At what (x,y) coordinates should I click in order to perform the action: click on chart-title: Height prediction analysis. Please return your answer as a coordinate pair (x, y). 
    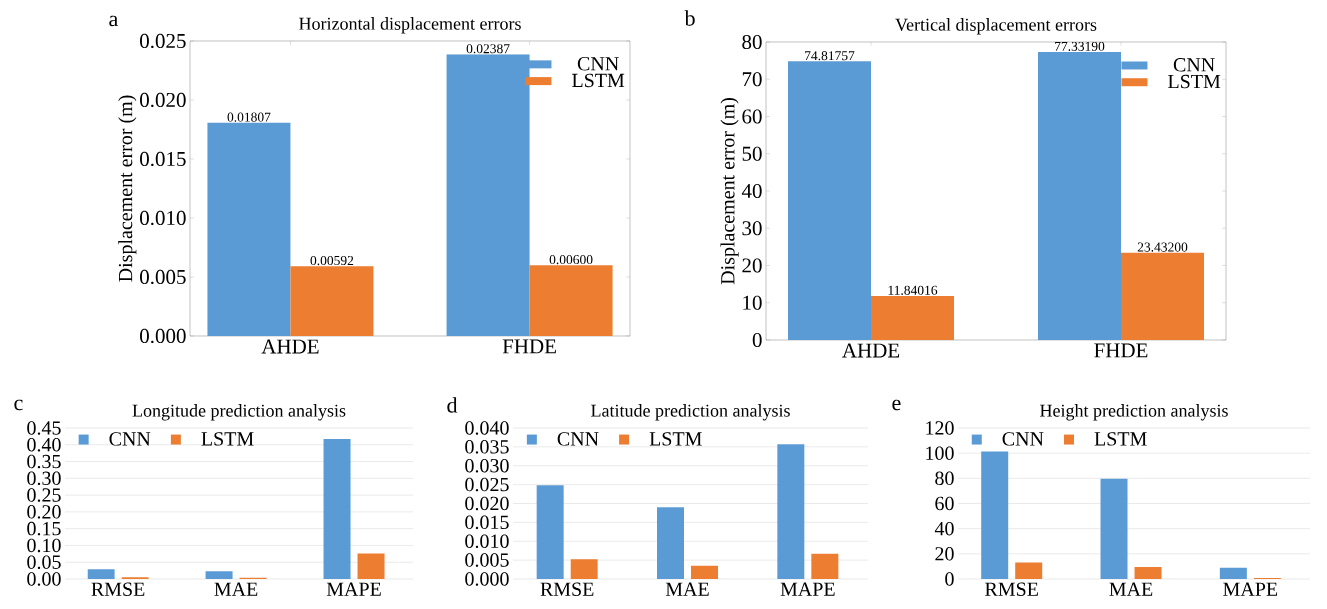
    Looking at the image, I should click on (1134, 412).